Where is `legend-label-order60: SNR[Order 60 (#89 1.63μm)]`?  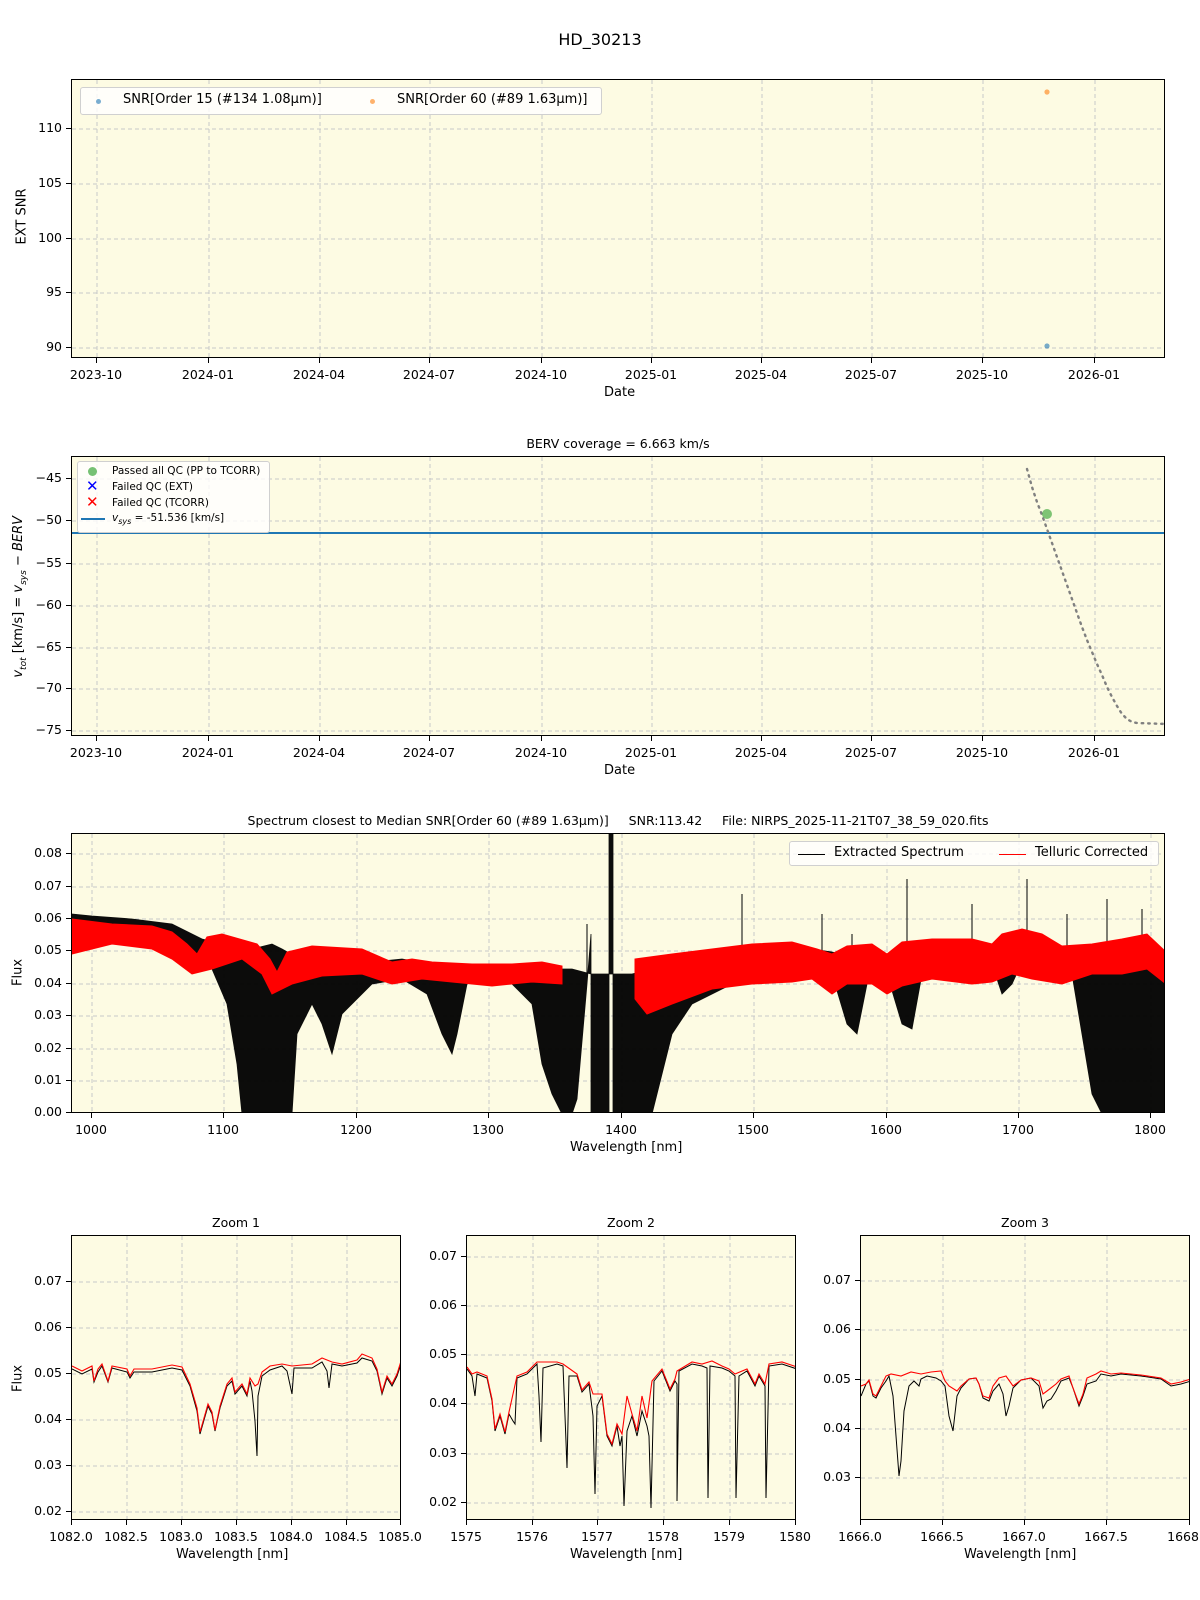
legend-label-order60: SNR[Order 60 (#89 1.63μm)] is located at coordinates (492, 99).